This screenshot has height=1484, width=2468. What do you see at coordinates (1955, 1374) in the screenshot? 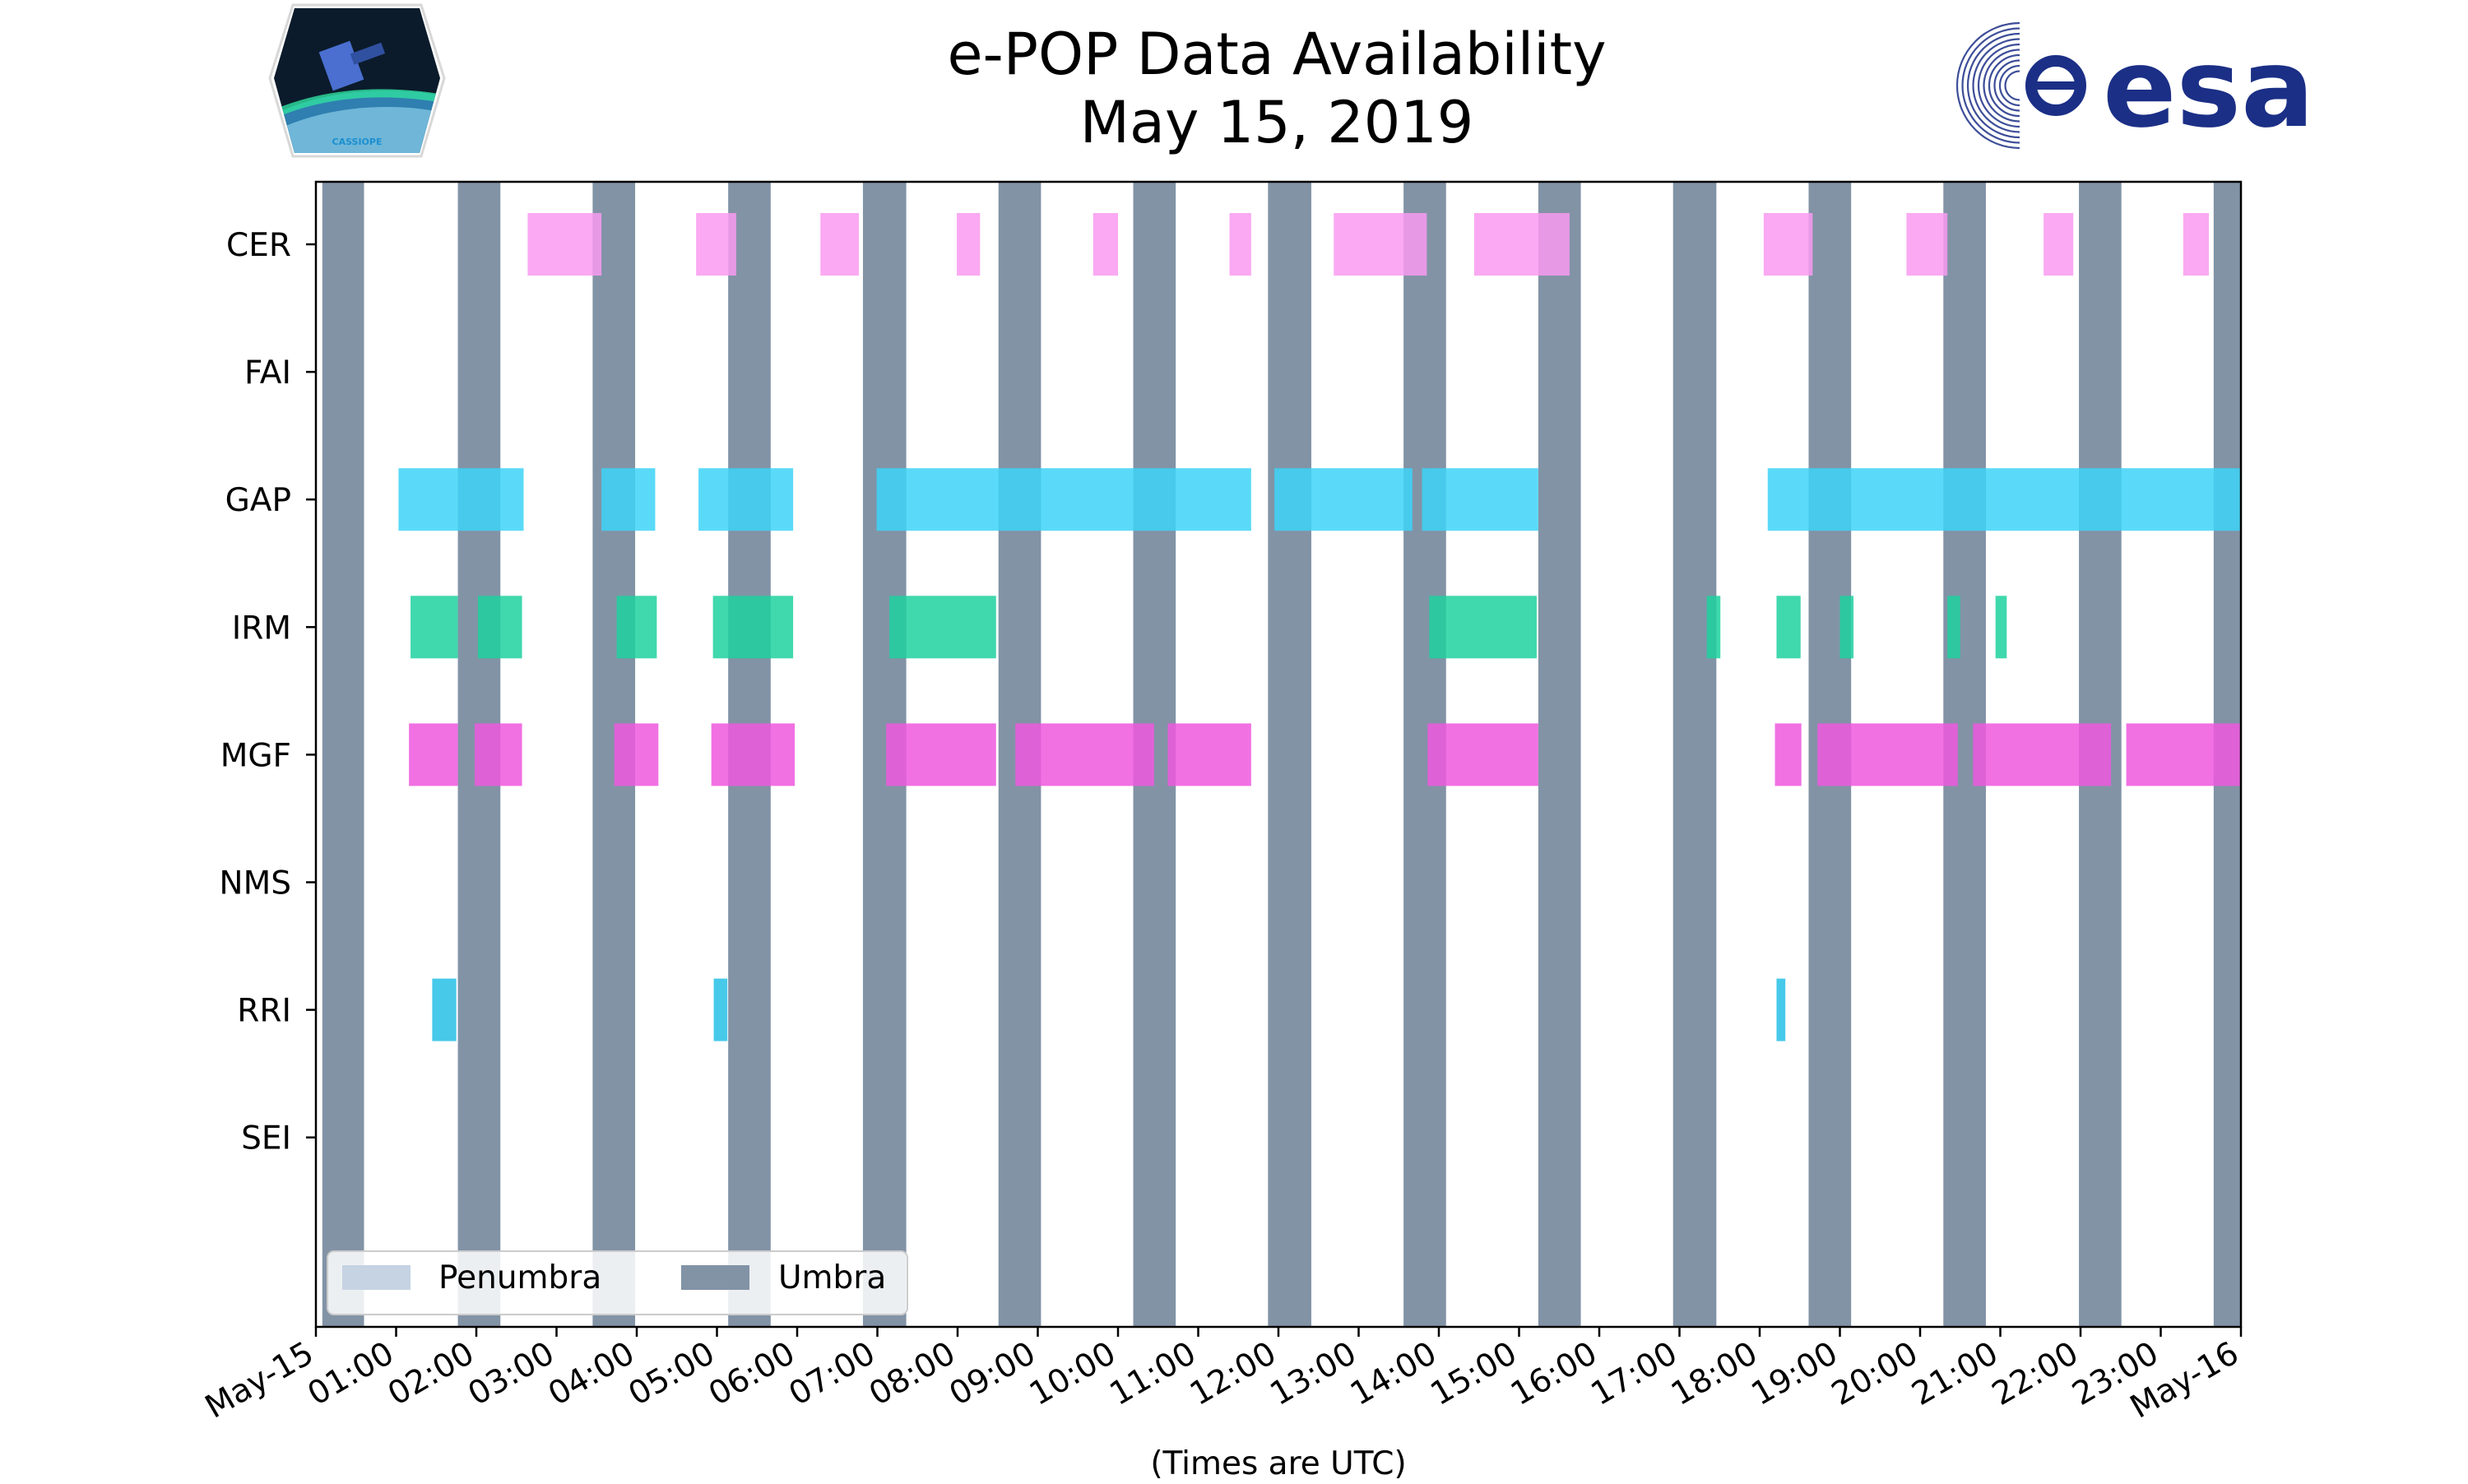
I see `x-tick-label-21: 21:00` at bounding box center [1955, 1374].